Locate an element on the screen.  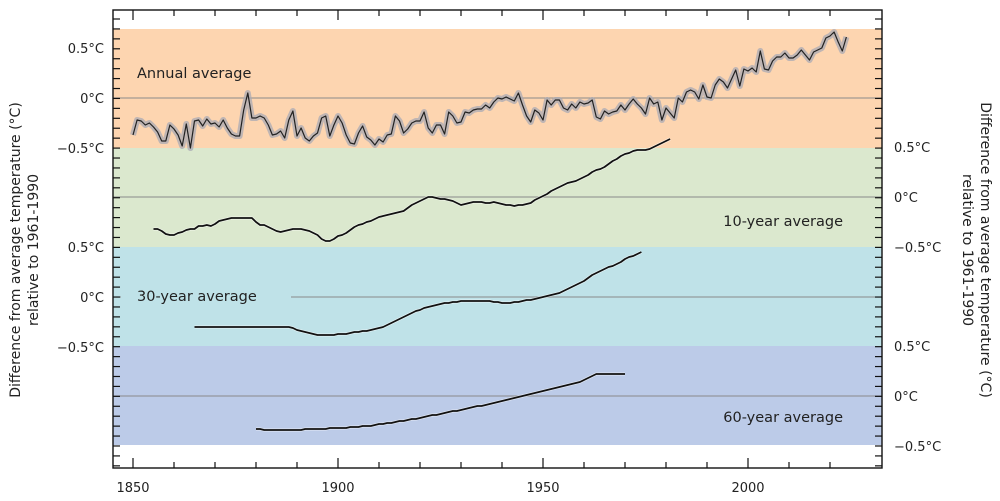
x-tick-label: 2000 is located at coordinates (747, 488).